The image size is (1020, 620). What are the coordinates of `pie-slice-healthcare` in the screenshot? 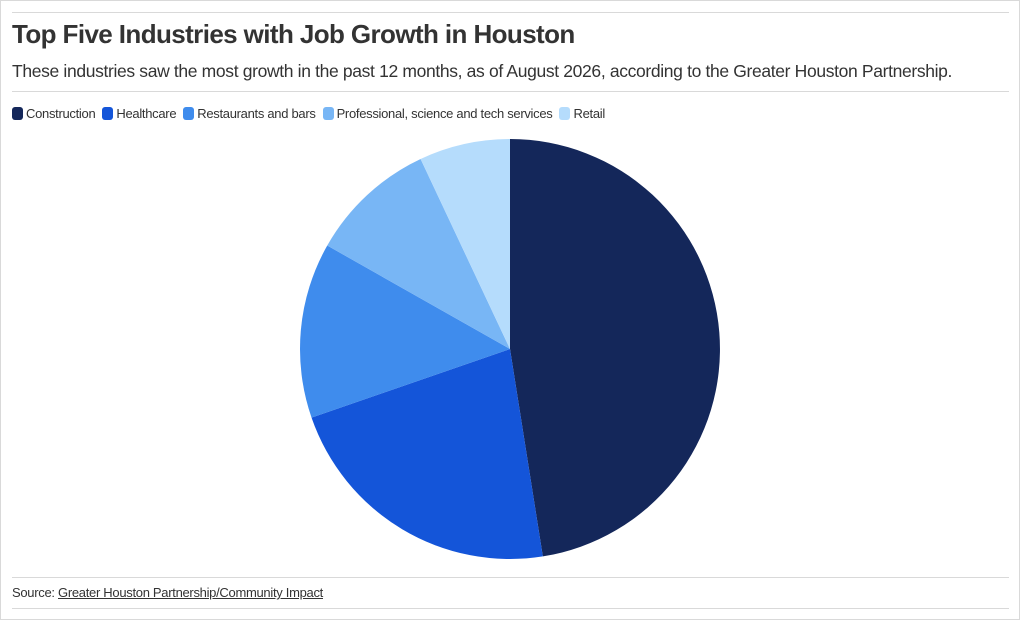 It's located at (427, 454).